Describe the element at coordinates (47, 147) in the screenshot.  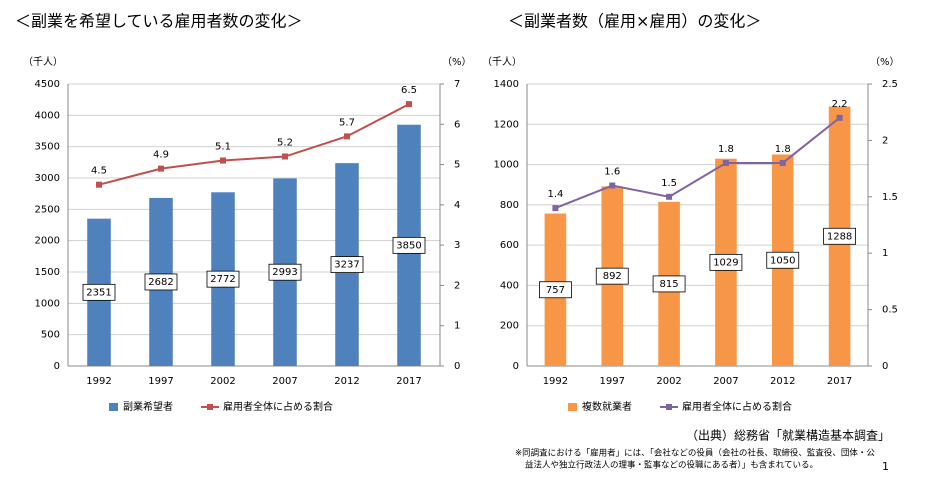
I see `y-tick-label: 3500` at that location.